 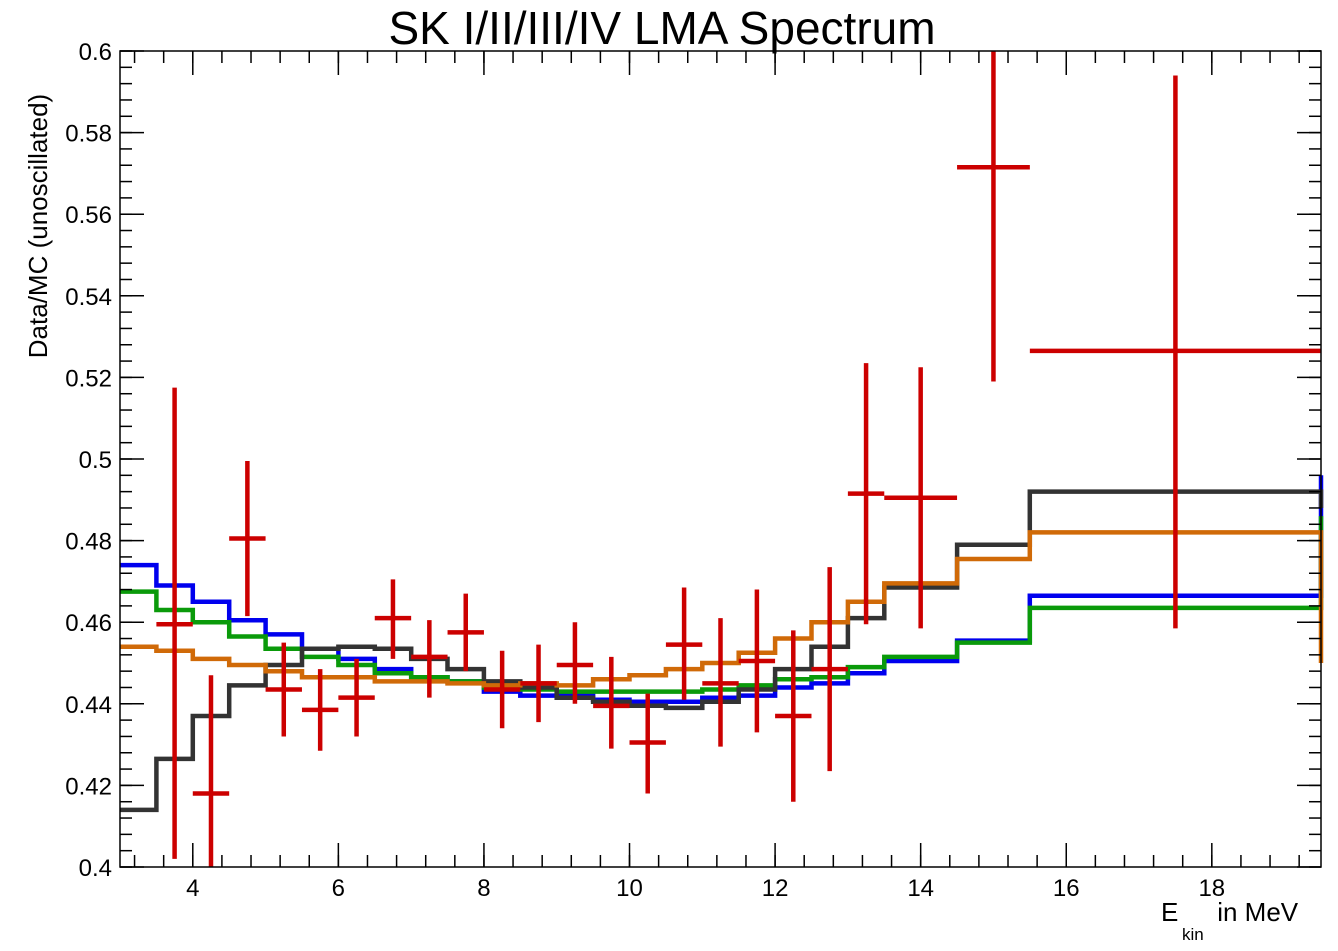 I want to click on y-tick-label: 0.48, so click(x=88, y=542).